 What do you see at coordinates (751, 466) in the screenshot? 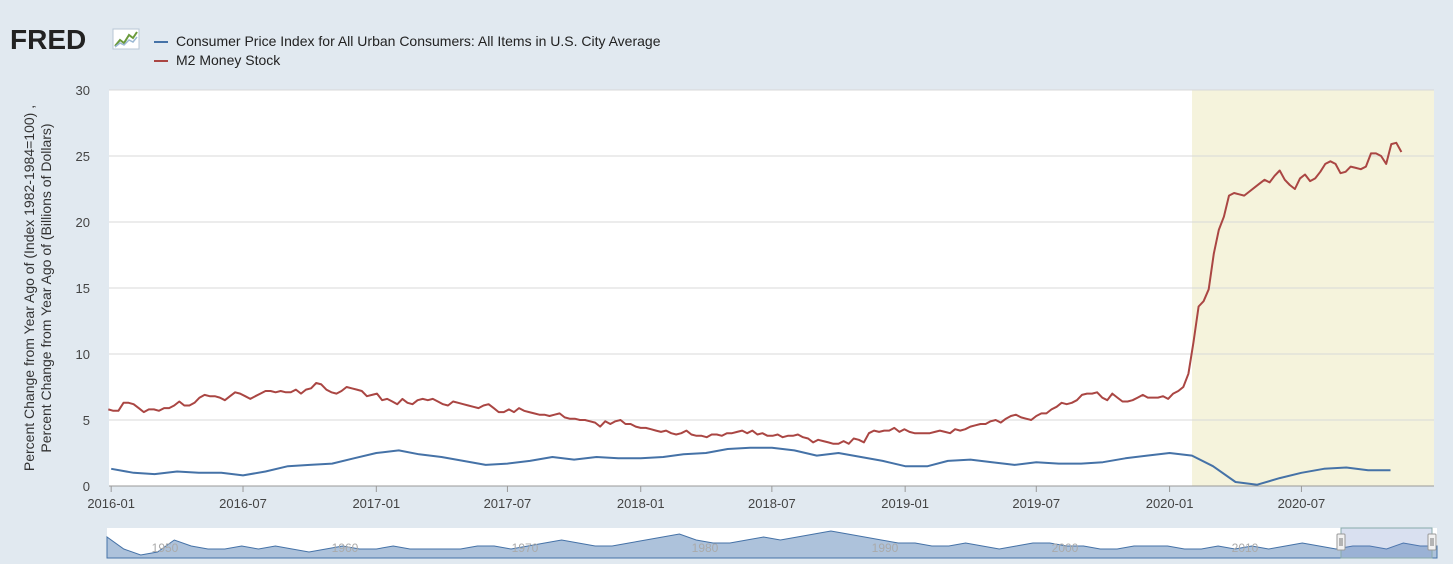
I see `series-line-cpi` at bounding box center [751, 466].